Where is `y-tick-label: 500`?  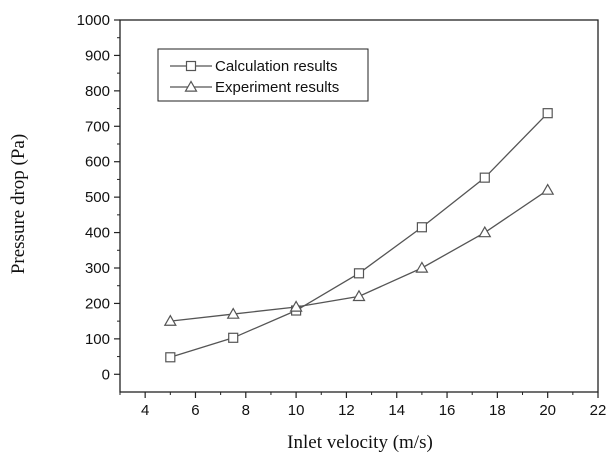
y-tick-label: 500 is located at coordinates (97, 197).